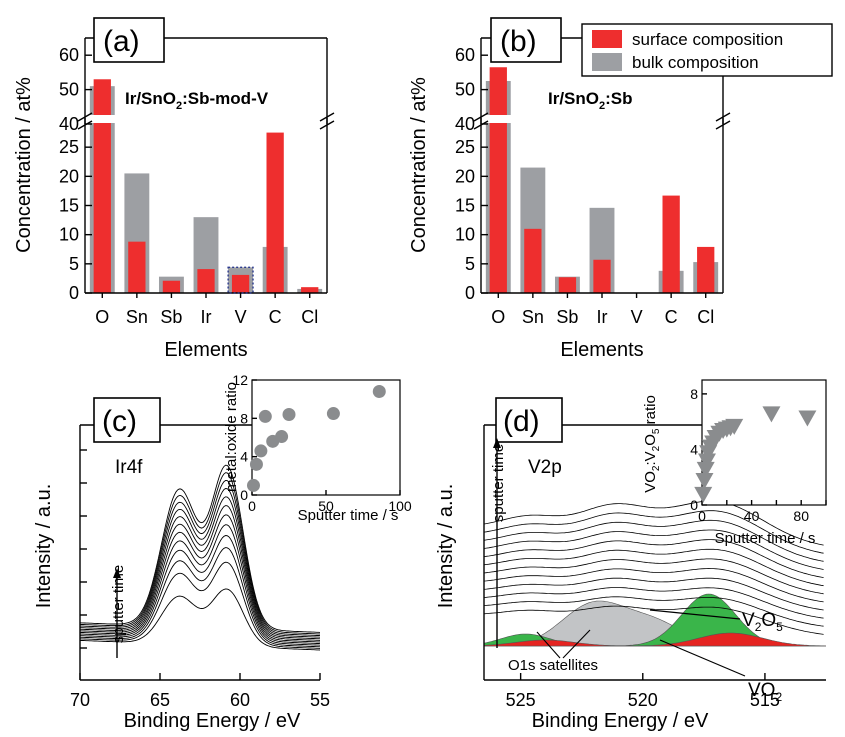 The height and width of the screenshot is (737, 845). What do you see at coordinates (69, 235) in the screenshot?
I see `panel-a-y-tick-label: 10` at bounding box center [69, 235].